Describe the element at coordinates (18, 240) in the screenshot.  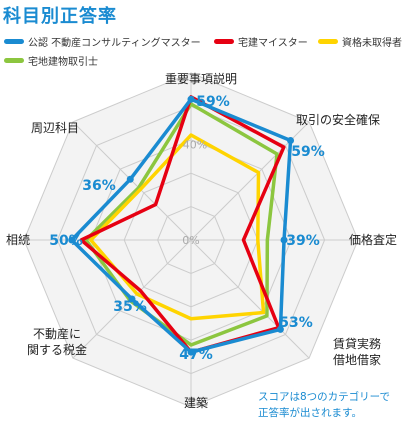
I see `category-label: 相続` at that location.